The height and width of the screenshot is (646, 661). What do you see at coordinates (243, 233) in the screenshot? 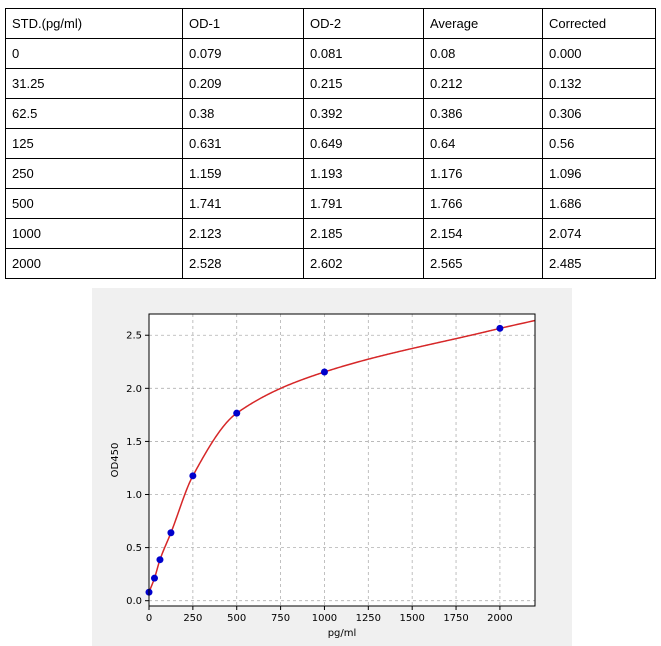
I see `cell-od1: 2.123` at bounding box center [243, 233].